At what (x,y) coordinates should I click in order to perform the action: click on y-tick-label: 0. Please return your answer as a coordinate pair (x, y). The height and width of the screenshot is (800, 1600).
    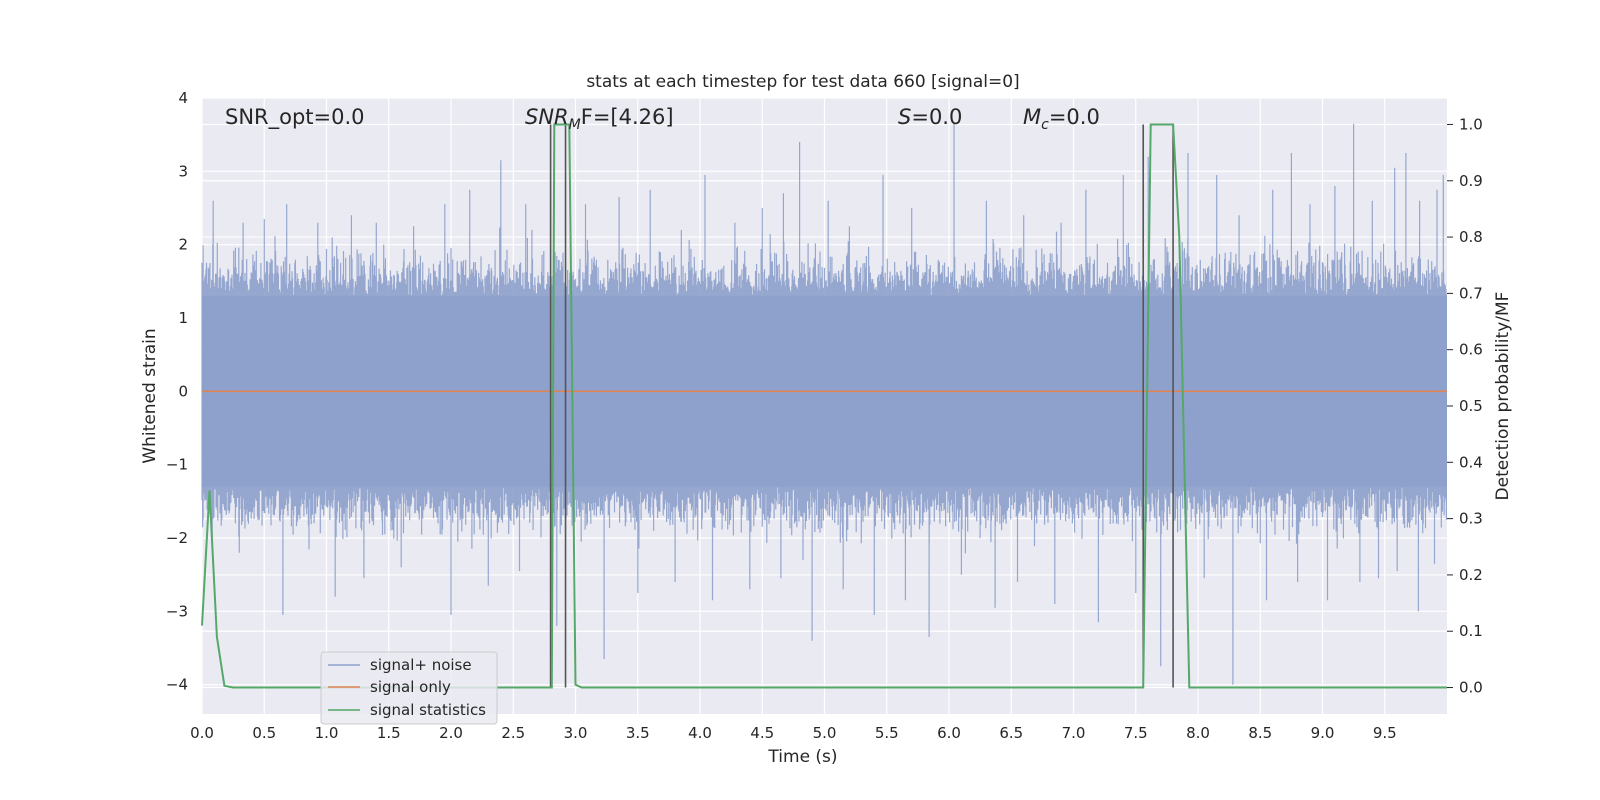
    Looking at the image, I should click on (183, 391).